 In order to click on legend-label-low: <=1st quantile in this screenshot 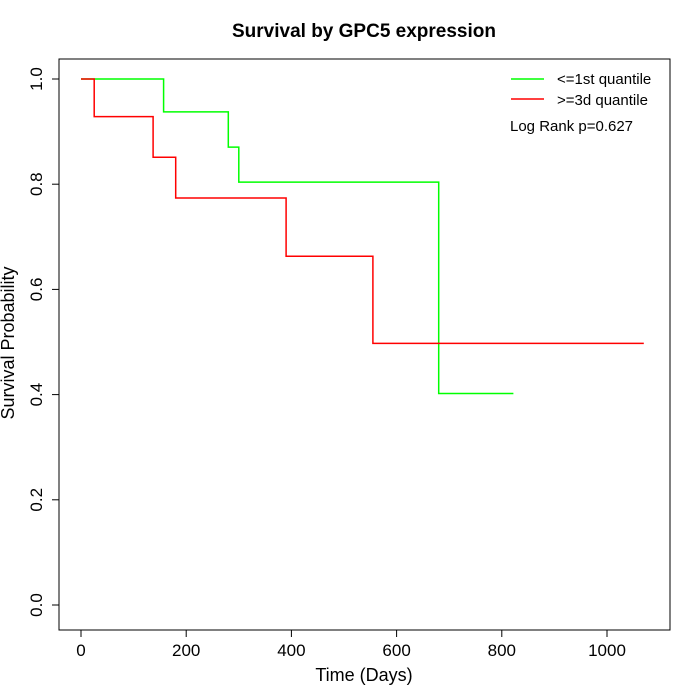, I will do `click(604, 79)`.